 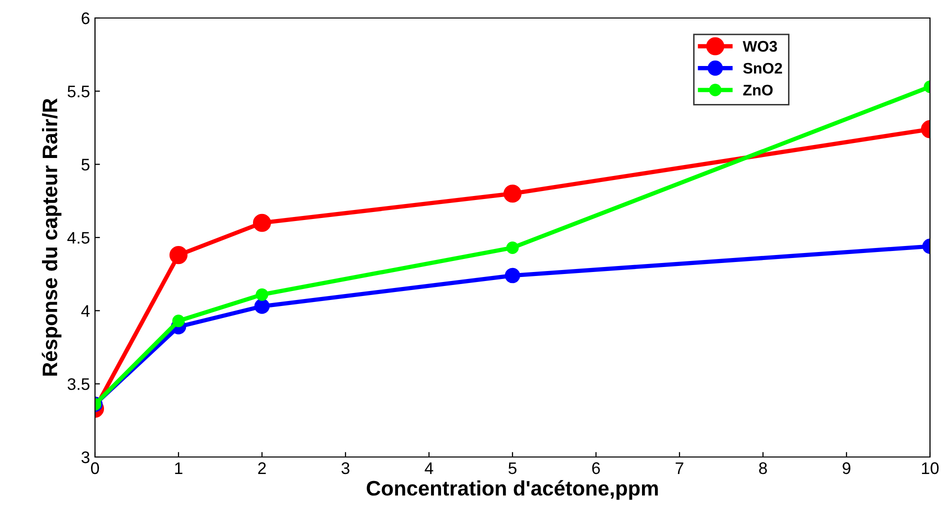 I want to click on legend-label: SnO2, so click(x=762, y=68).